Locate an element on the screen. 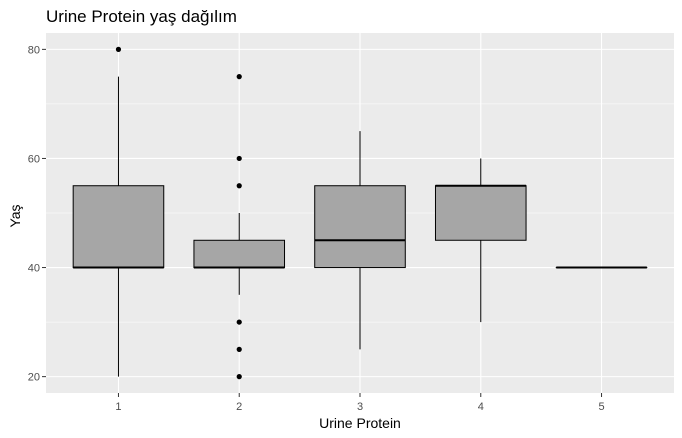 The width and height of the screenshot is (682, 438). x-axis-title: Urine Protein is located at coordinates (360, 423).